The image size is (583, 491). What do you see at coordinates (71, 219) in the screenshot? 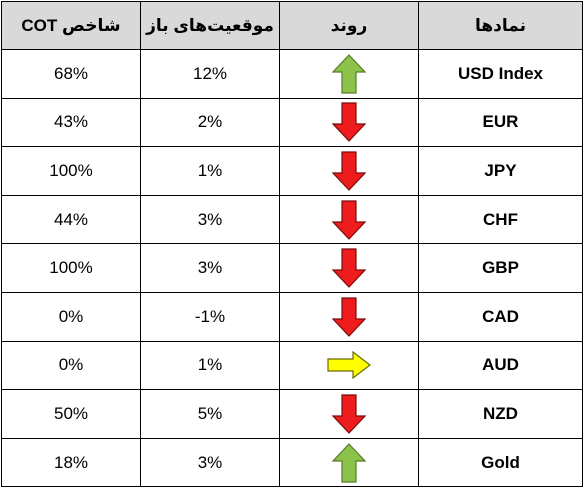
I see `cot-cell: 44%` at bounding box center [71, 219].